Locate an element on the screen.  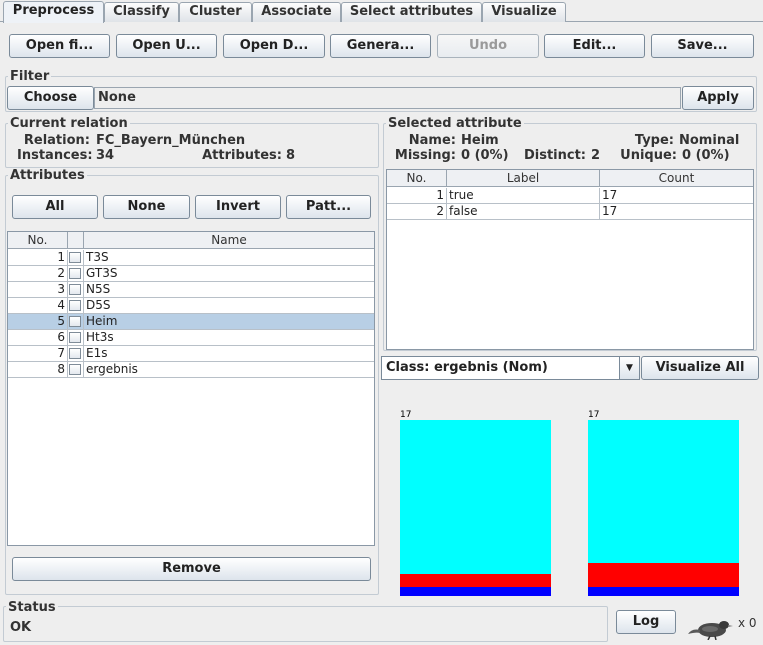
sa-type-label: Type: is located at coordinates (654, 140).